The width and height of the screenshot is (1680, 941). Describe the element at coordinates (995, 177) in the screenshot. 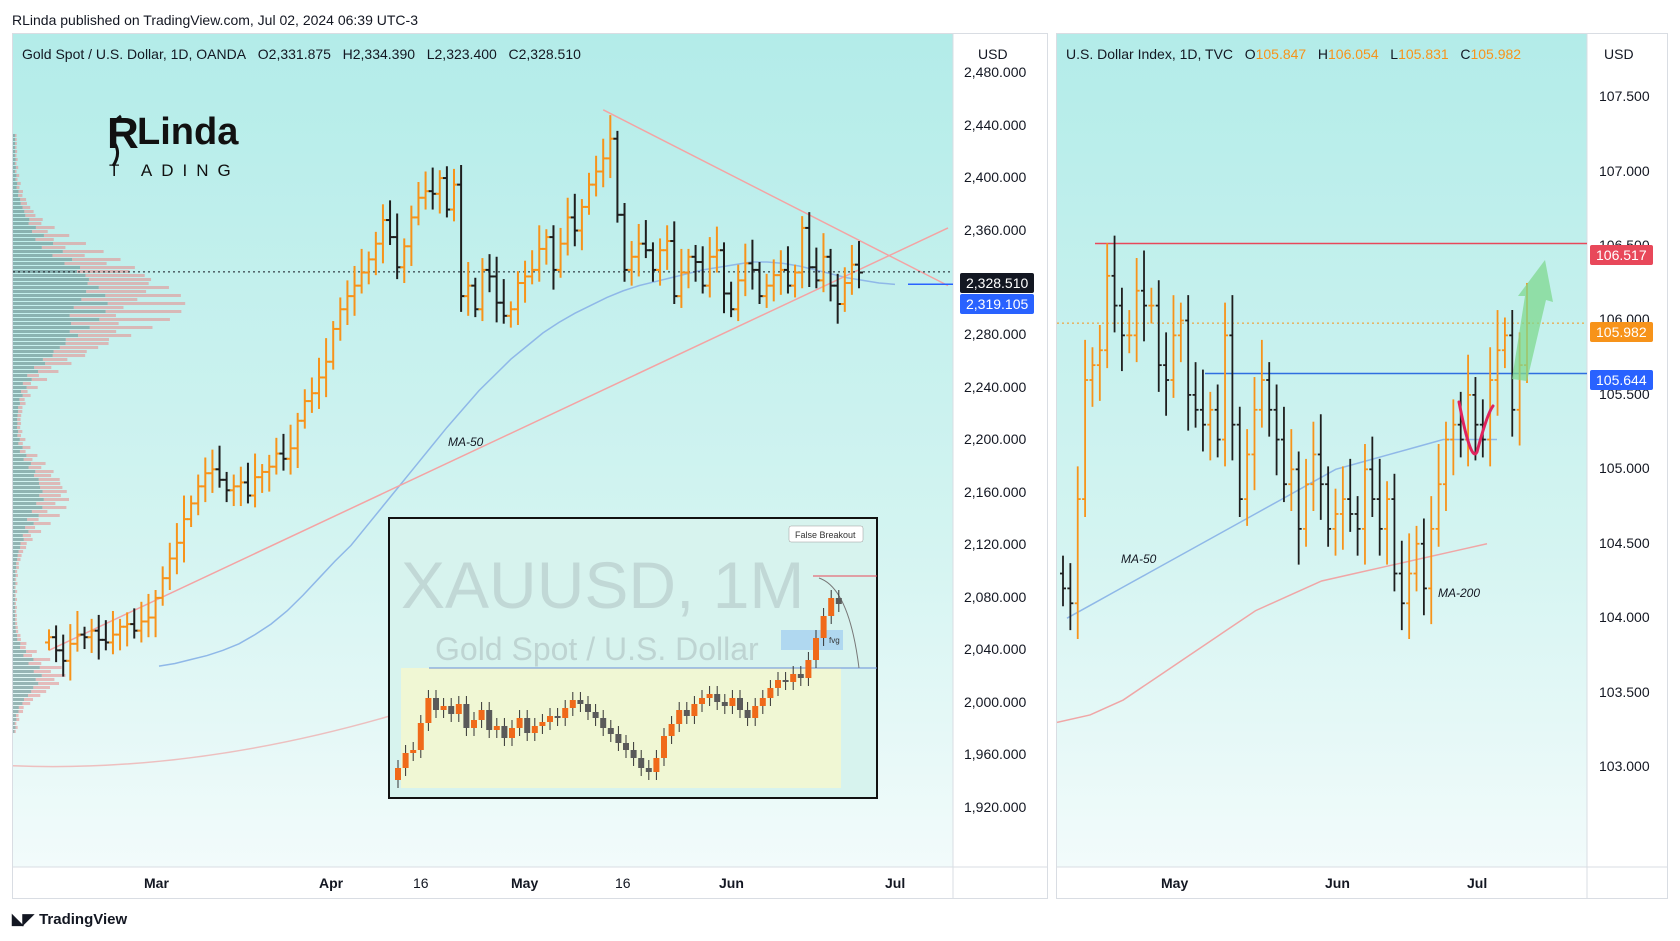

I see `gold-price-tick: 2,400.000` at that location.